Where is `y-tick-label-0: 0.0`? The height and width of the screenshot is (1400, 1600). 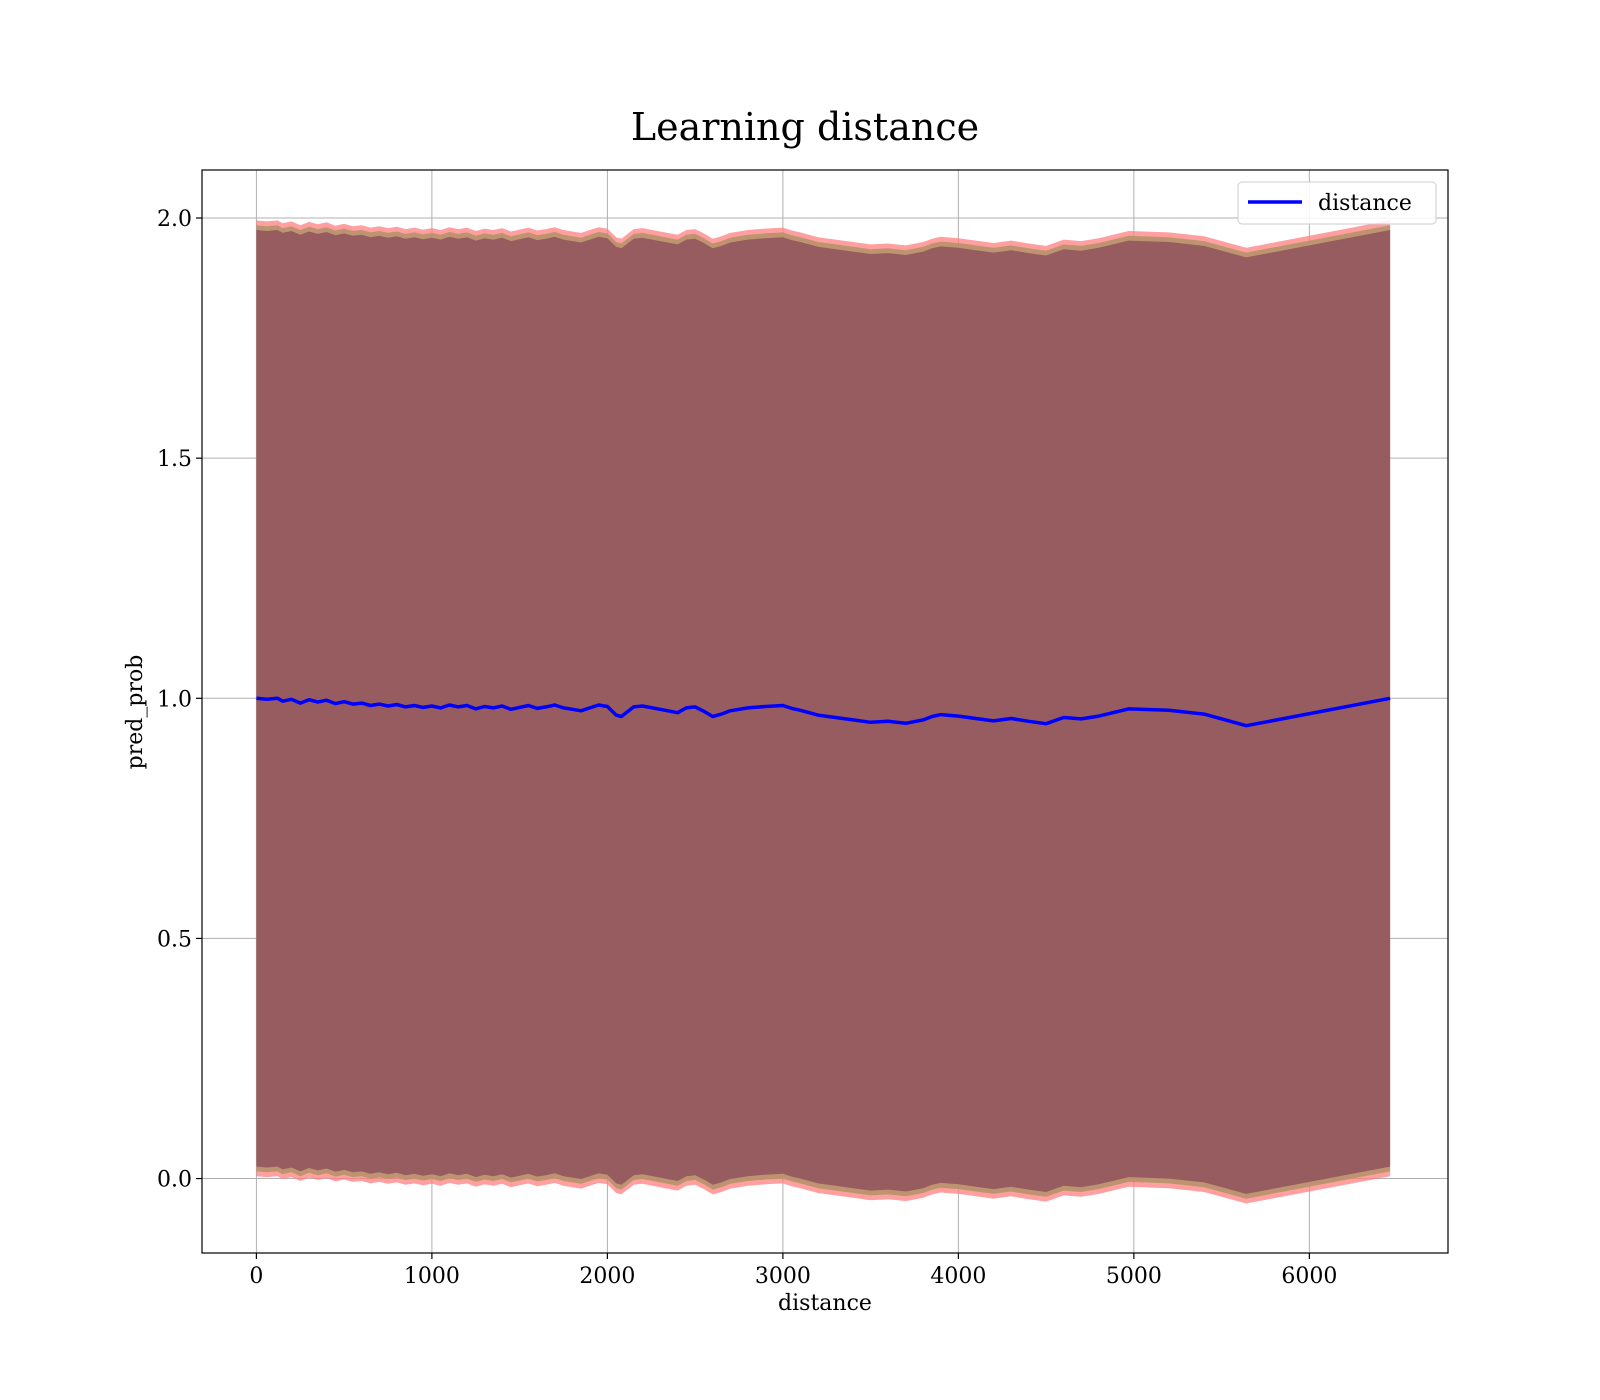
y-tick-label-0: 0.0 is located at coordinates (174, 1180).